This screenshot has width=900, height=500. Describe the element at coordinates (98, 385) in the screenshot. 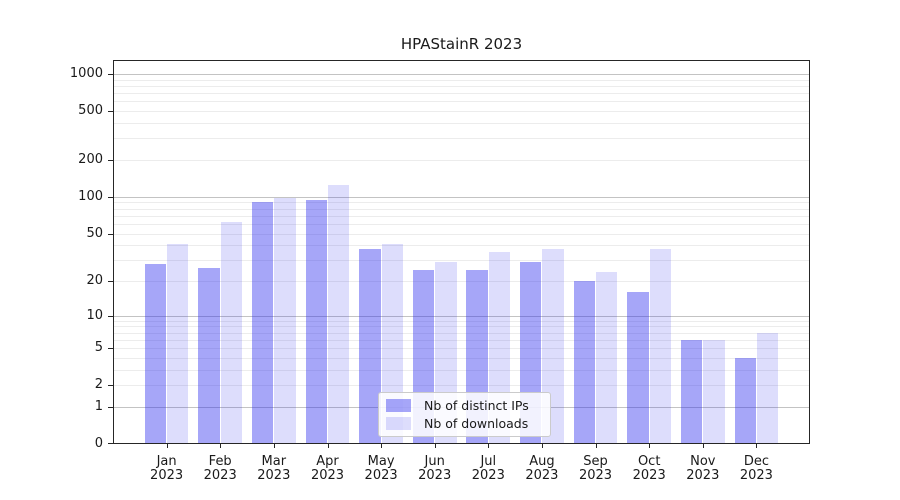

I see `y-tick-label: 2` at that location.